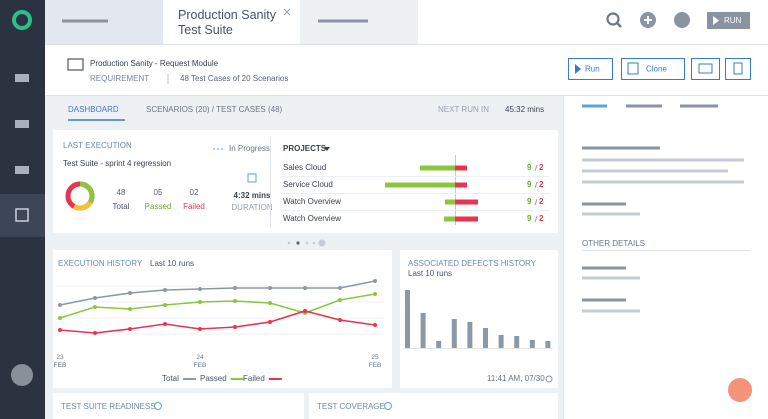 This screenshot has height=419, width=768. Describe the element at coordinates (740, 390) in the screenshot. I see `help-button` at that location.